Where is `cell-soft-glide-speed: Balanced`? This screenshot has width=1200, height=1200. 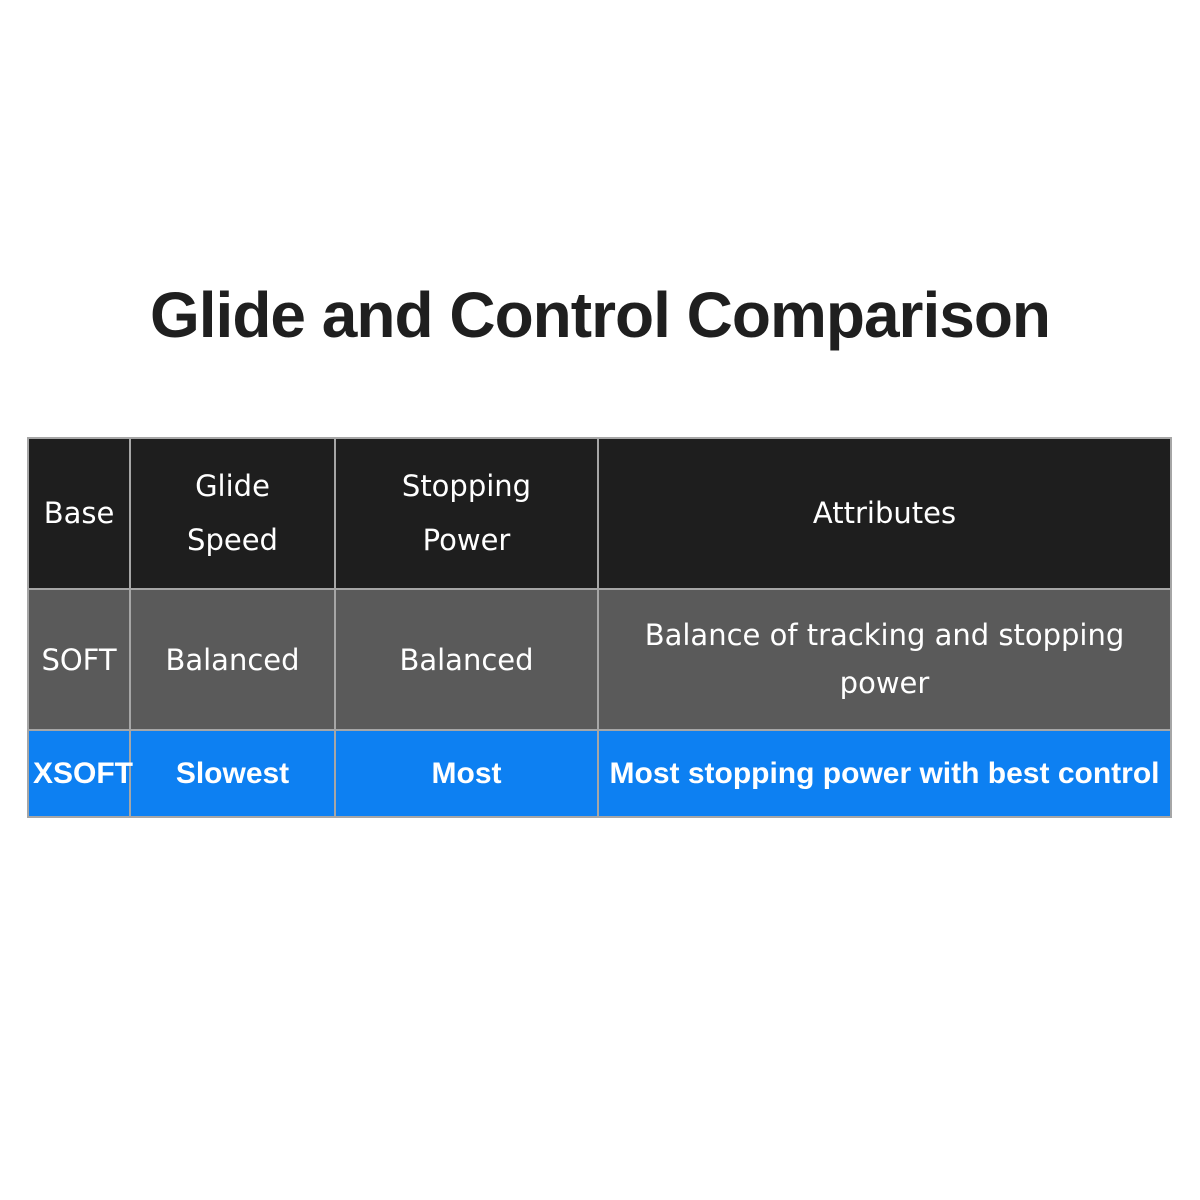
cell-soft-glide-speed: Balanced is located at coordinates (232, 659).